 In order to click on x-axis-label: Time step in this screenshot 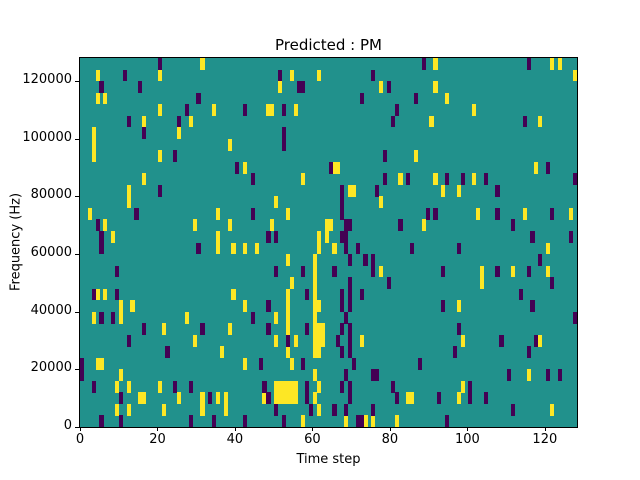, I will do `click(328, 459)`.